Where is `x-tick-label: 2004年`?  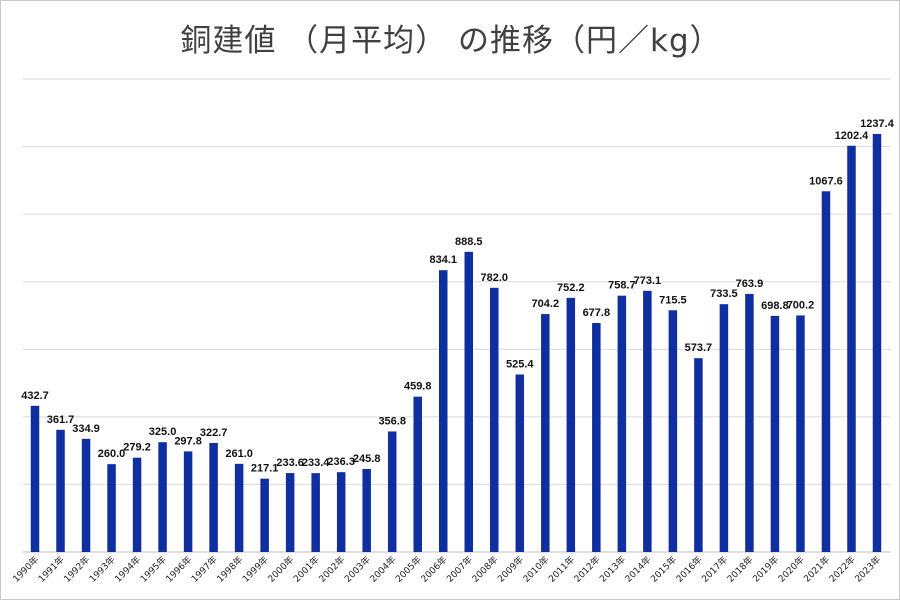 x-tick-label: 2004年 is located at coordinates (382, 569).